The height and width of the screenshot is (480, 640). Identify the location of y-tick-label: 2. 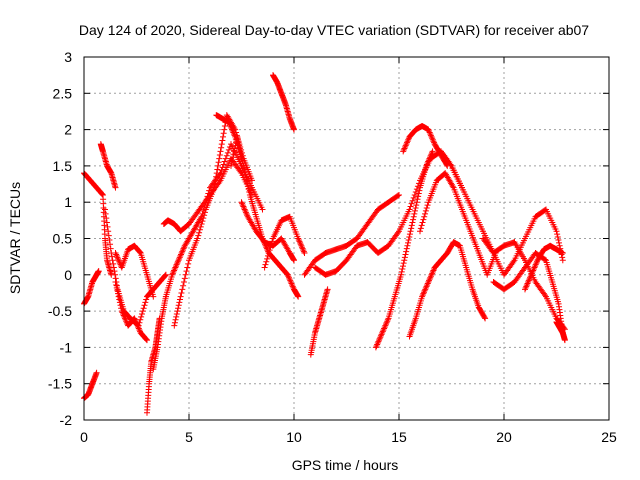
(68, 130).